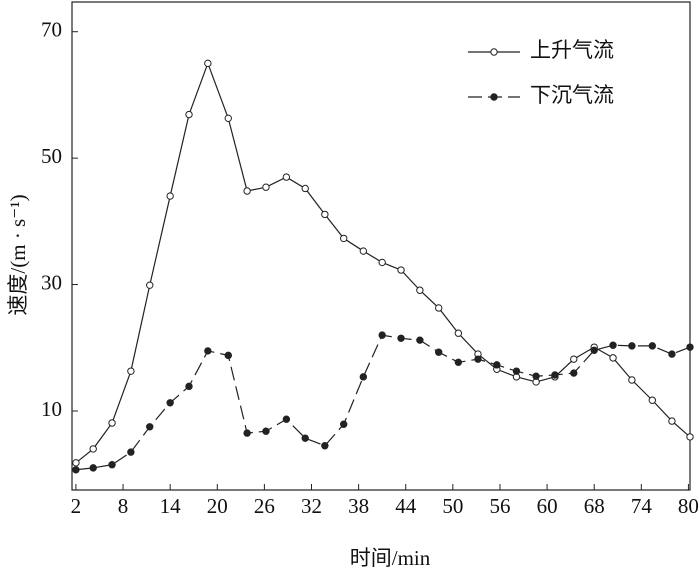 This screenshot has height=575, width=700. Describe the element at coordinates (572, 95) in the screenshot. I see `legend-label: 下沉气流` at that location.